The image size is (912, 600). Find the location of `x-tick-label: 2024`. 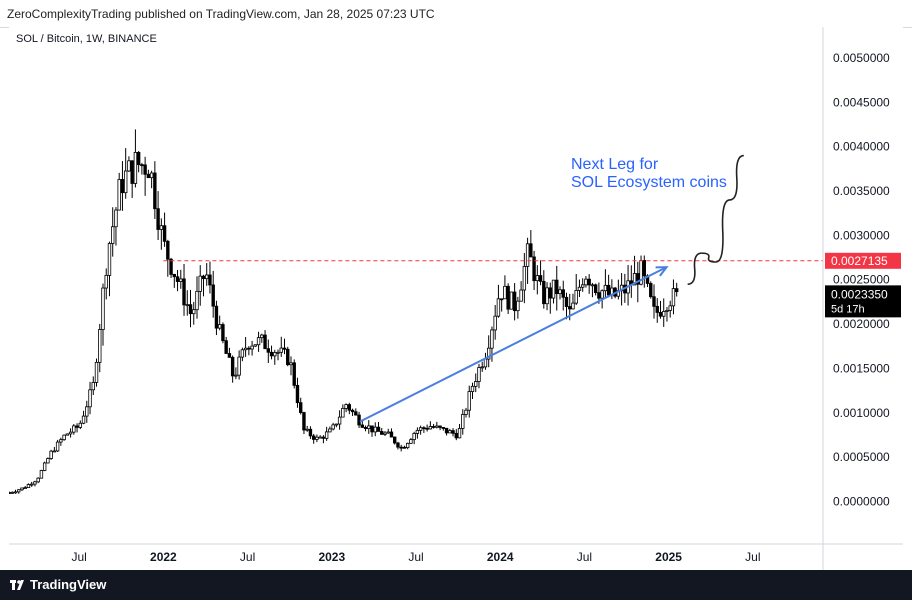

x-tick-label: 2024 is located at coordinates (500, 557).